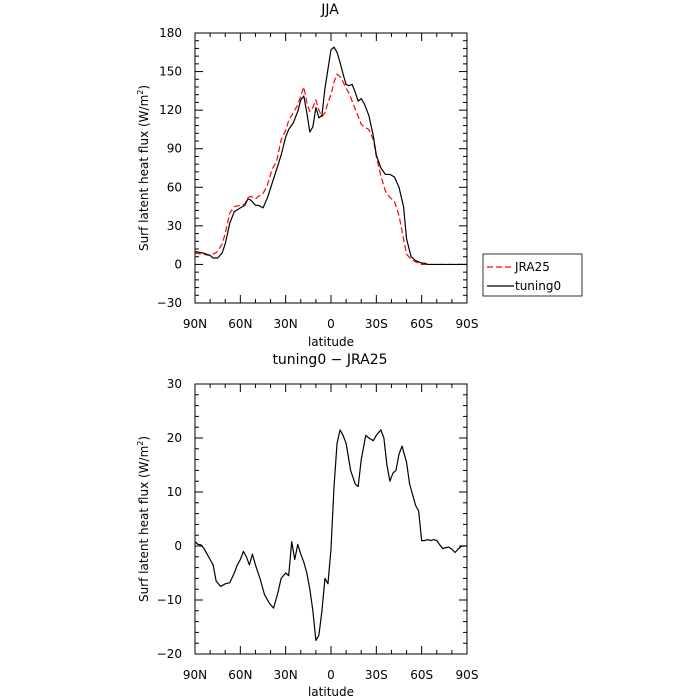  I want to click on top-y-axis-label-close: ), so click(144, 87).